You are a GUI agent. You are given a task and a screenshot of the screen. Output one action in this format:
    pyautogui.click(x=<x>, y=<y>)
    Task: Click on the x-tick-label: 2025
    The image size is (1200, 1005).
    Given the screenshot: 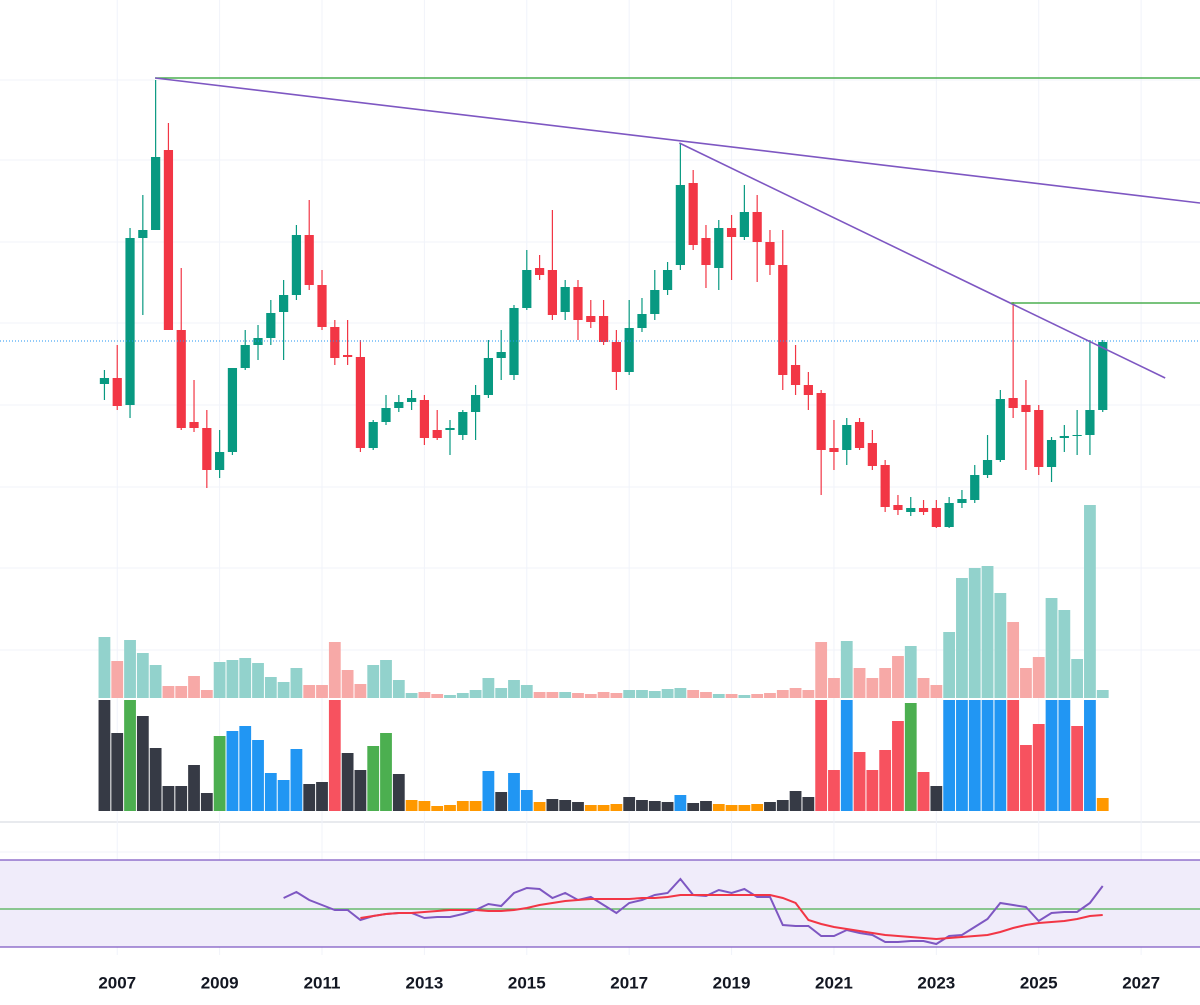 What is the action you would take?
    pyautogui.click(x=1039, y=982)
    